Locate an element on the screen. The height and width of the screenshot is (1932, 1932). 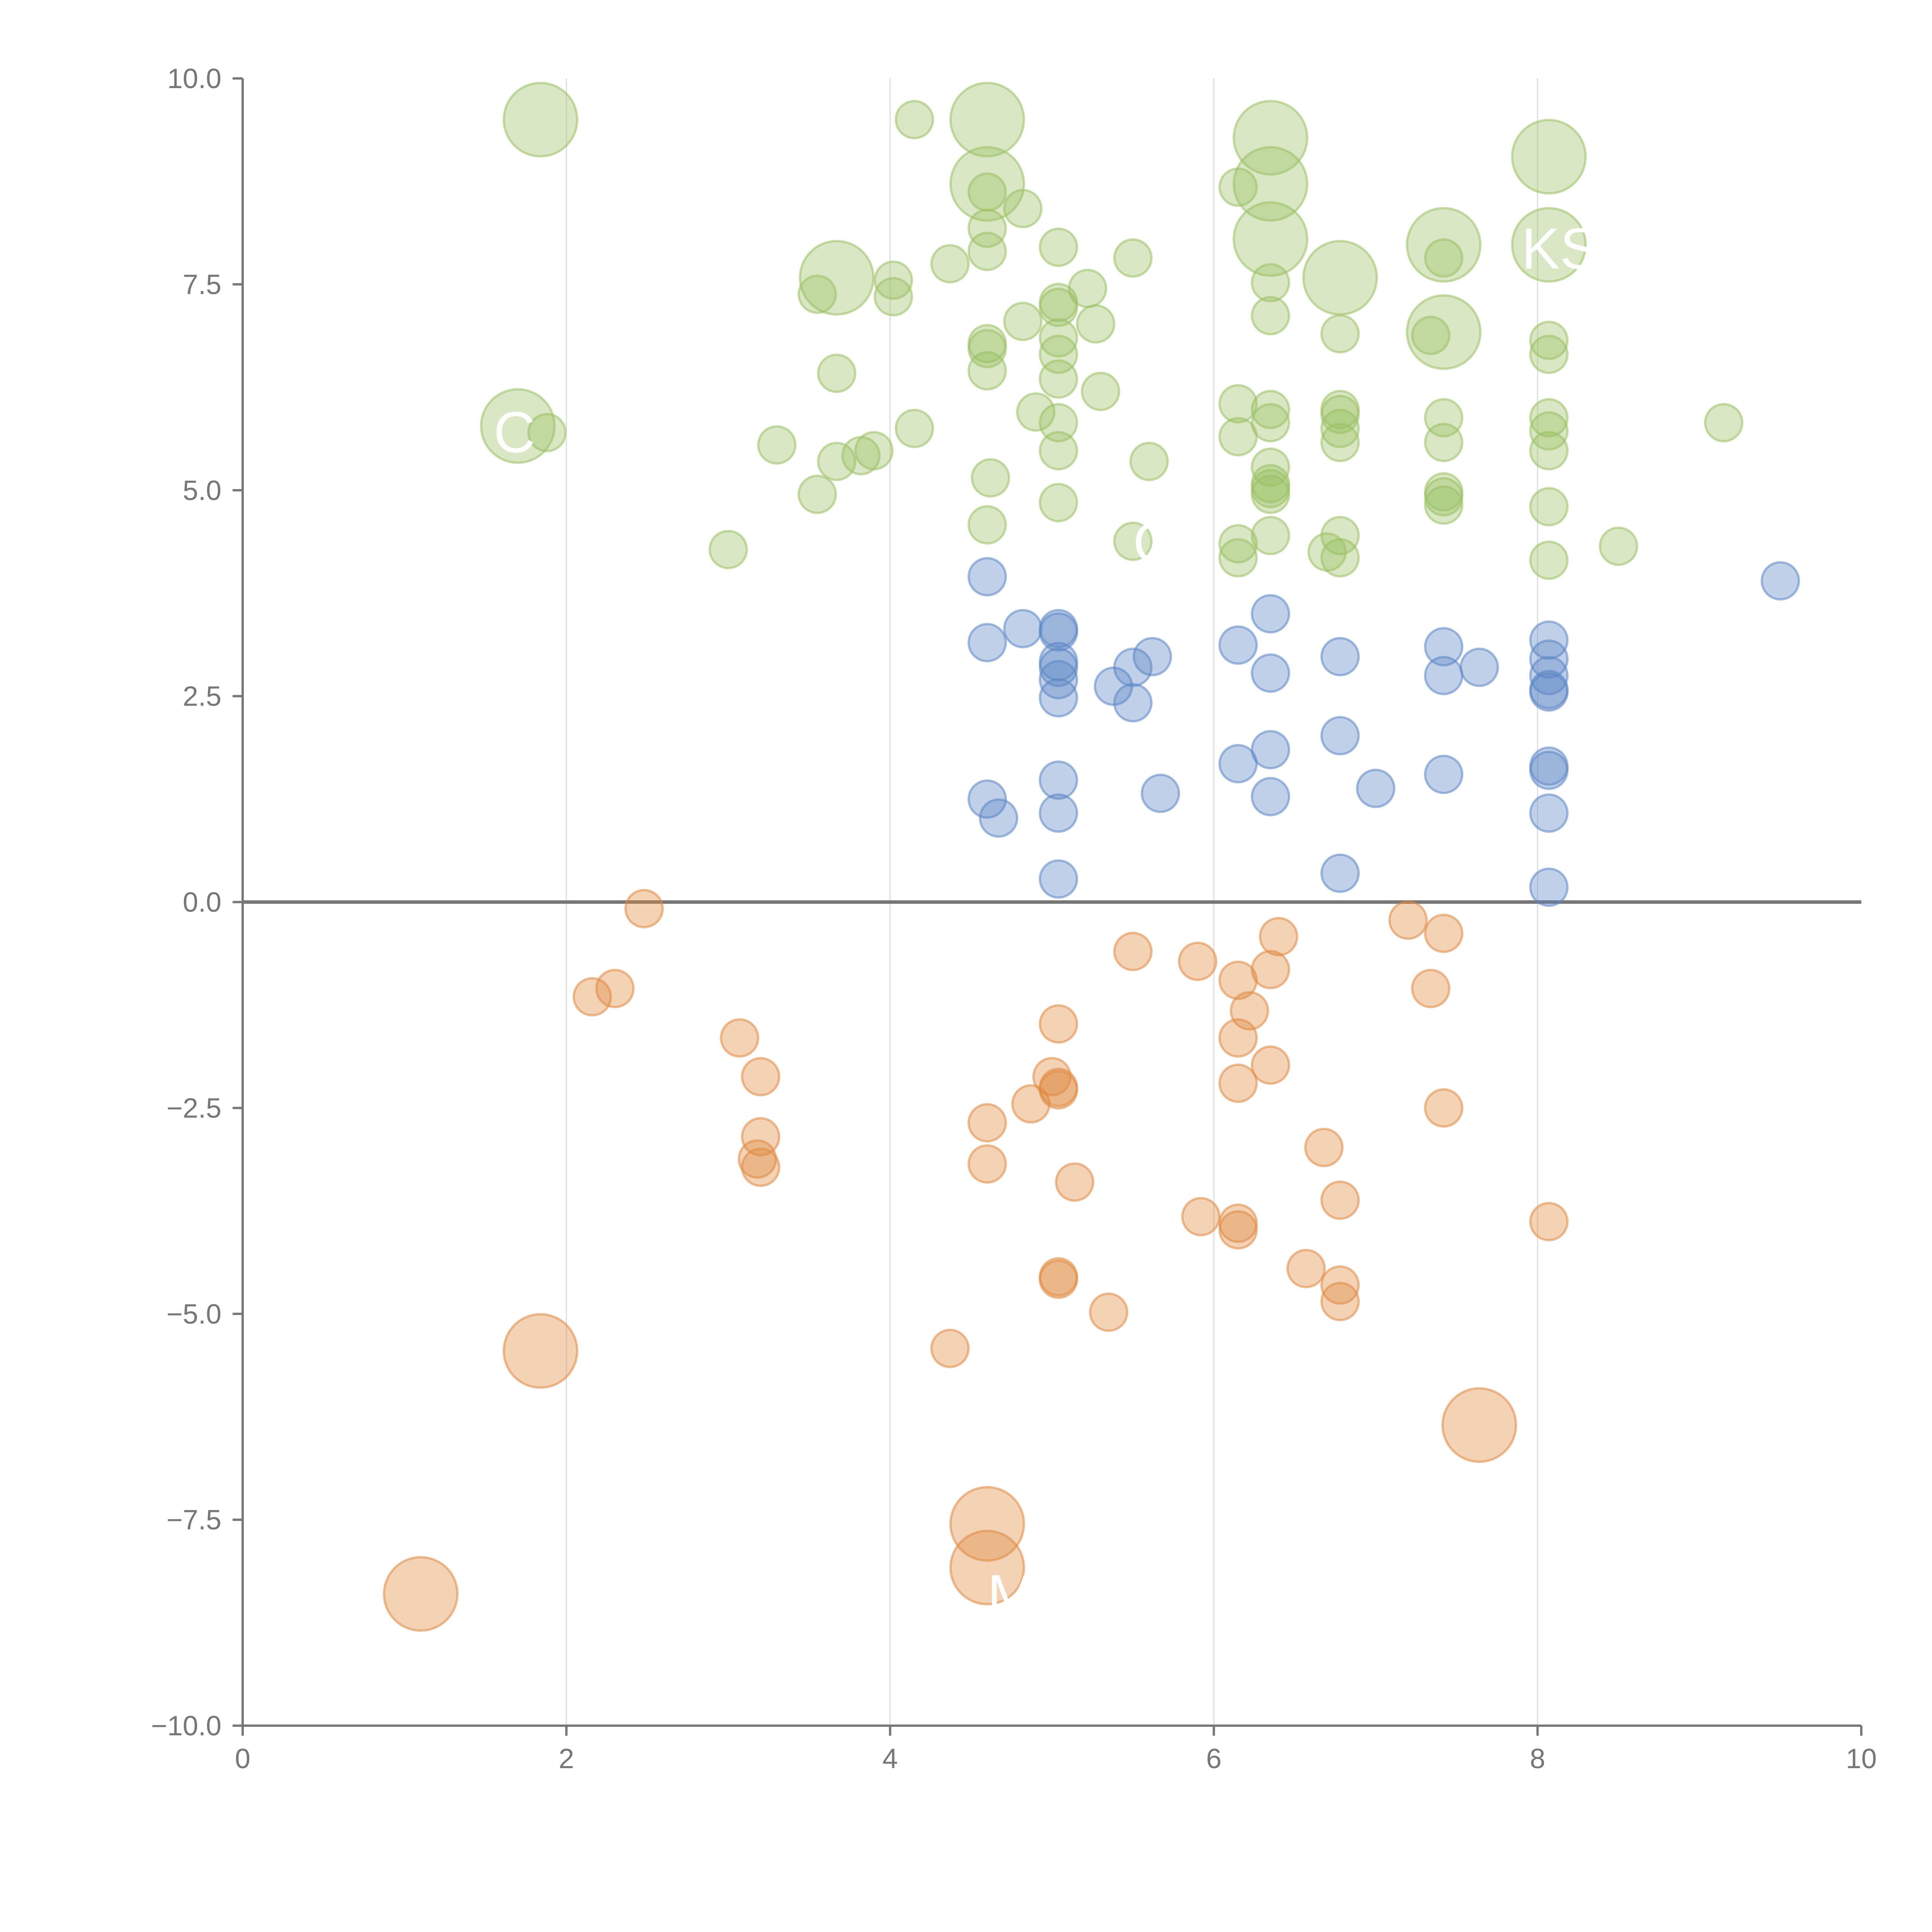
y-tick-label: 7.5 is located at coordinates (202, 284).